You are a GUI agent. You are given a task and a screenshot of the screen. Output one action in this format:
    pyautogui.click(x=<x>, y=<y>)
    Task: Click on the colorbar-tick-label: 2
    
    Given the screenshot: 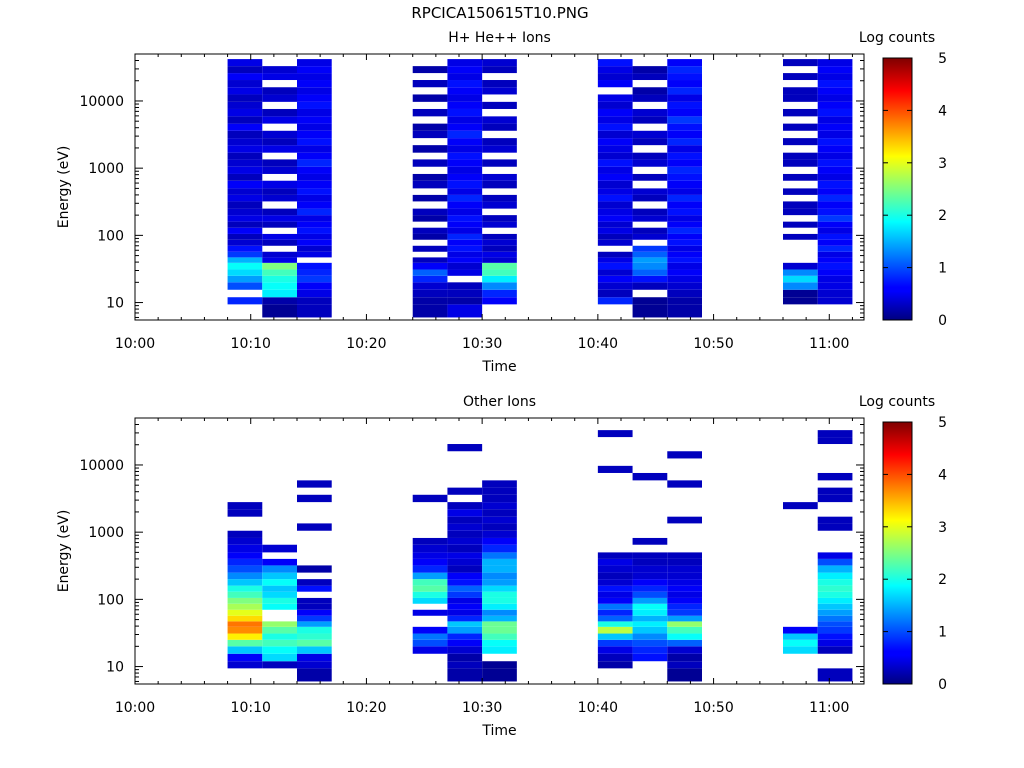 What is the action you would take?
    pyautogui.click(x=942, y=580)
    